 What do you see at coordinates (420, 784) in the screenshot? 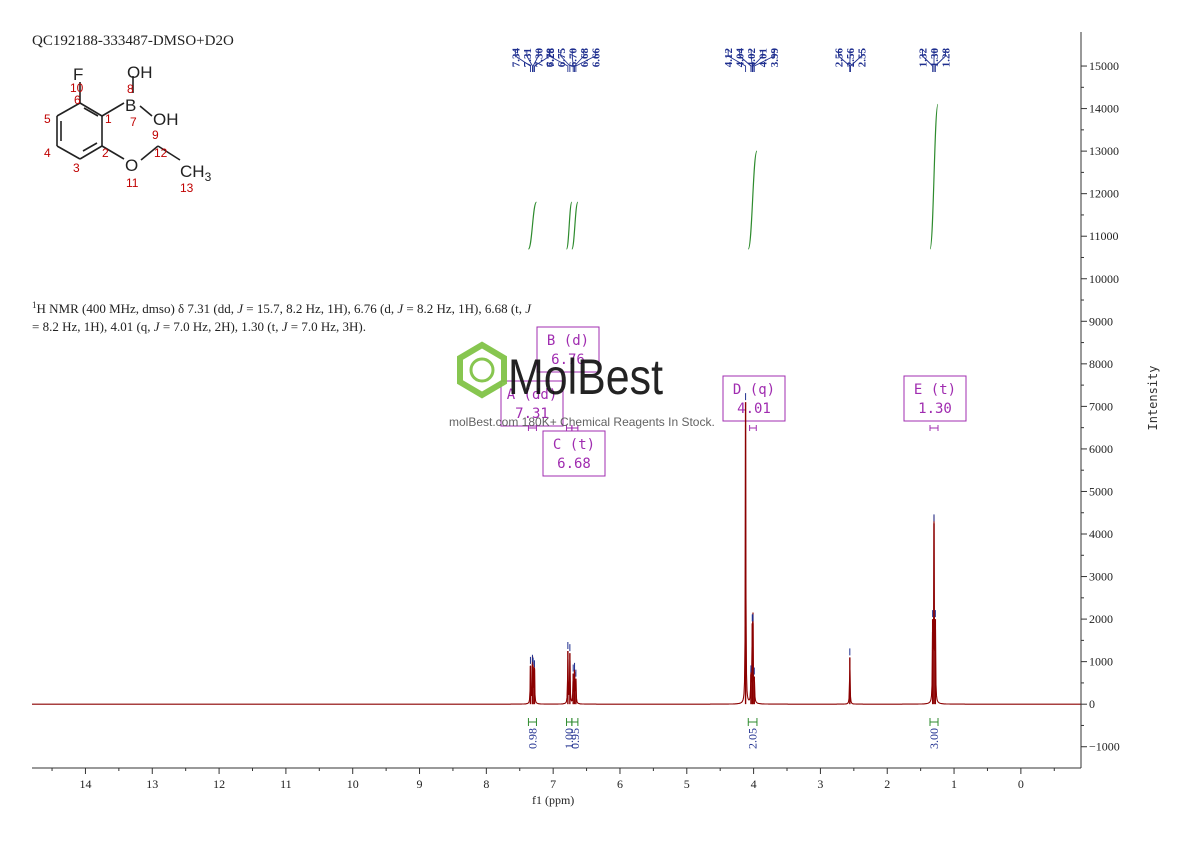
I see `x-tick-label: 9` at bounding box center [420, 784].